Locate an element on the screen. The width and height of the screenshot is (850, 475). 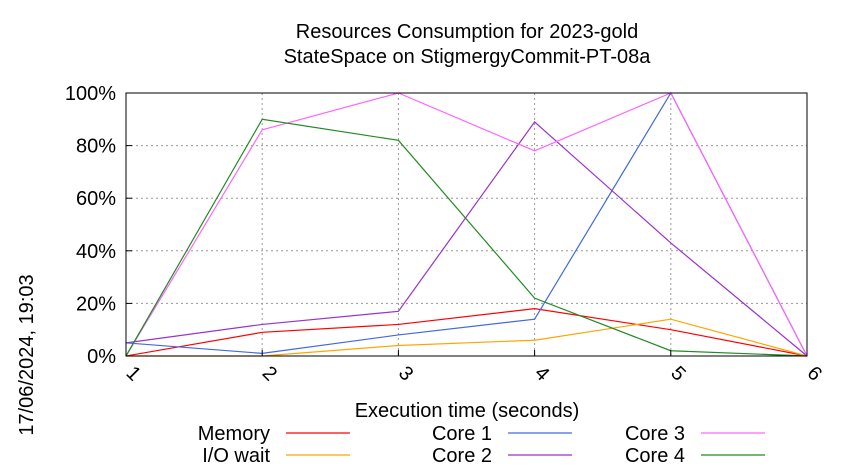
x-tick-label: 6 is located at coordinates (814, 373).